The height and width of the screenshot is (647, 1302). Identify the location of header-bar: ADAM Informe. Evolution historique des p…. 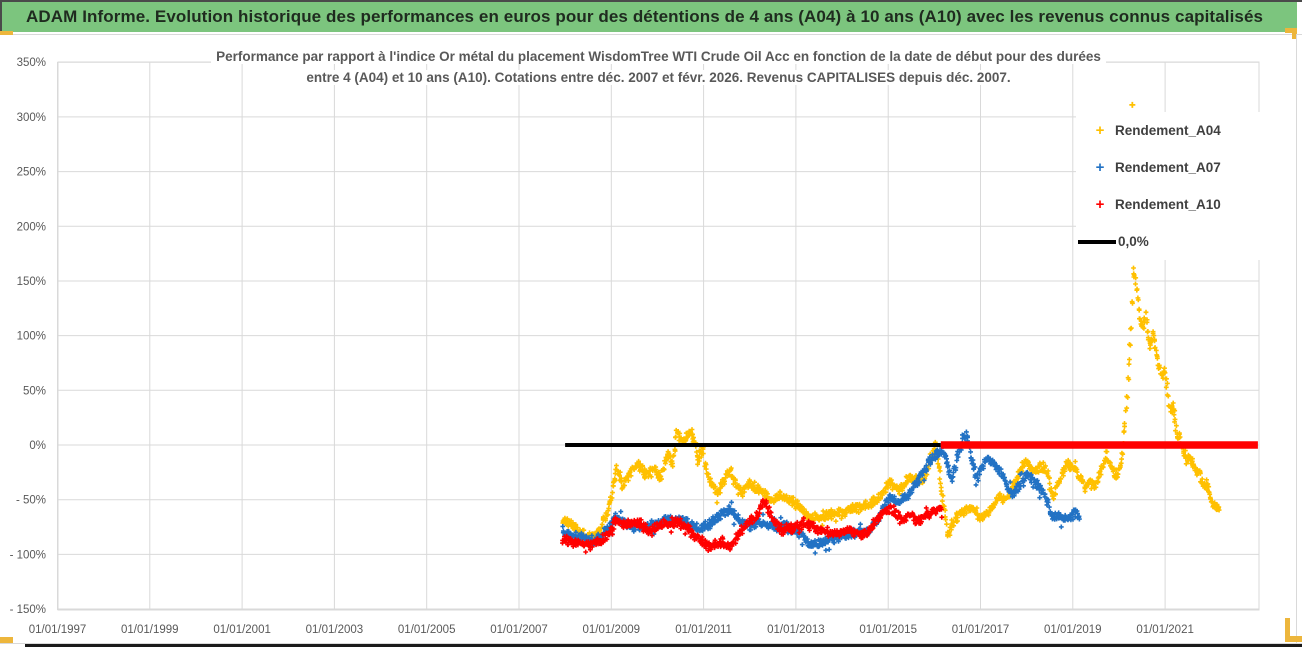
(648, 17).